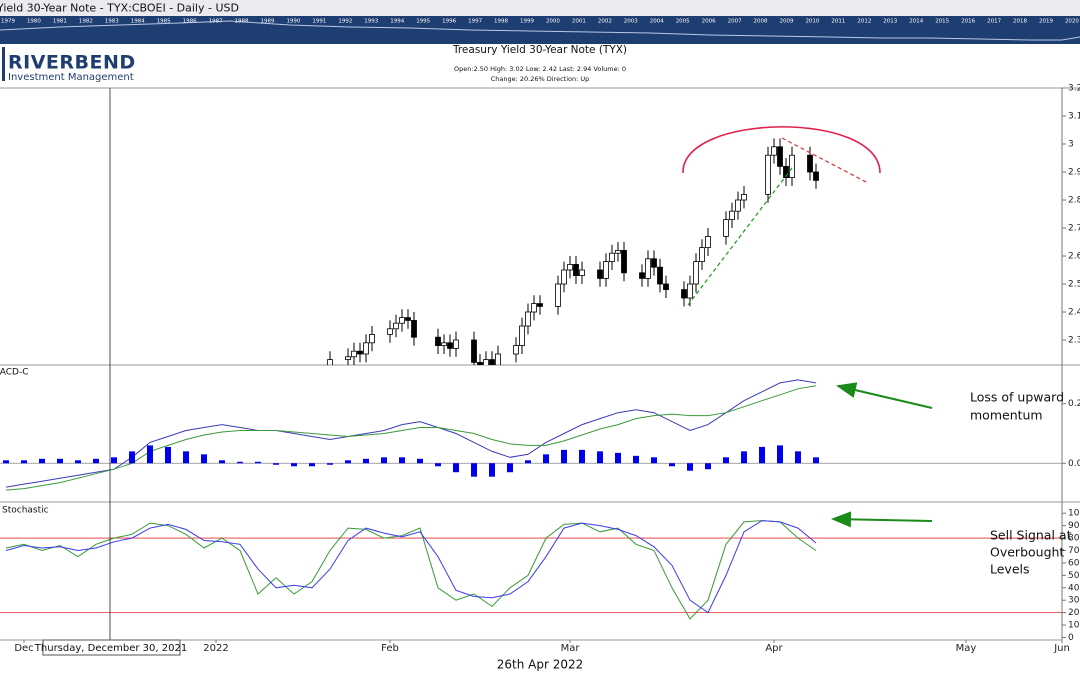  What do you see at coordinates (190, 22) in the screenshot?
I see `overview-year: 1986` at bounding box center [190, 22].